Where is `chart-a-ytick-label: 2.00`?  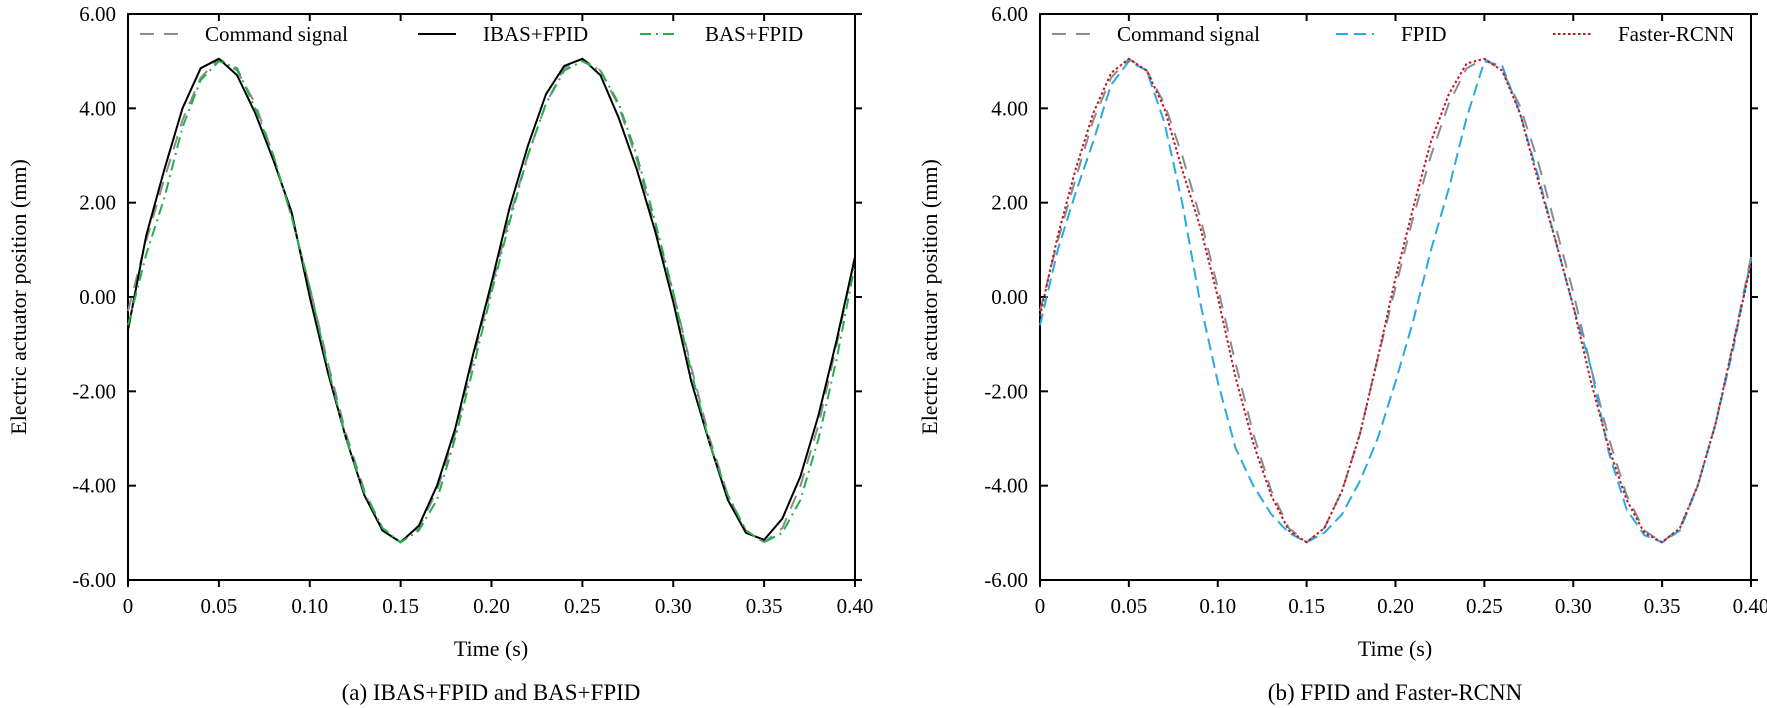 chart-a-ytick-label: 2.00 is located at coordinates (97, 203).